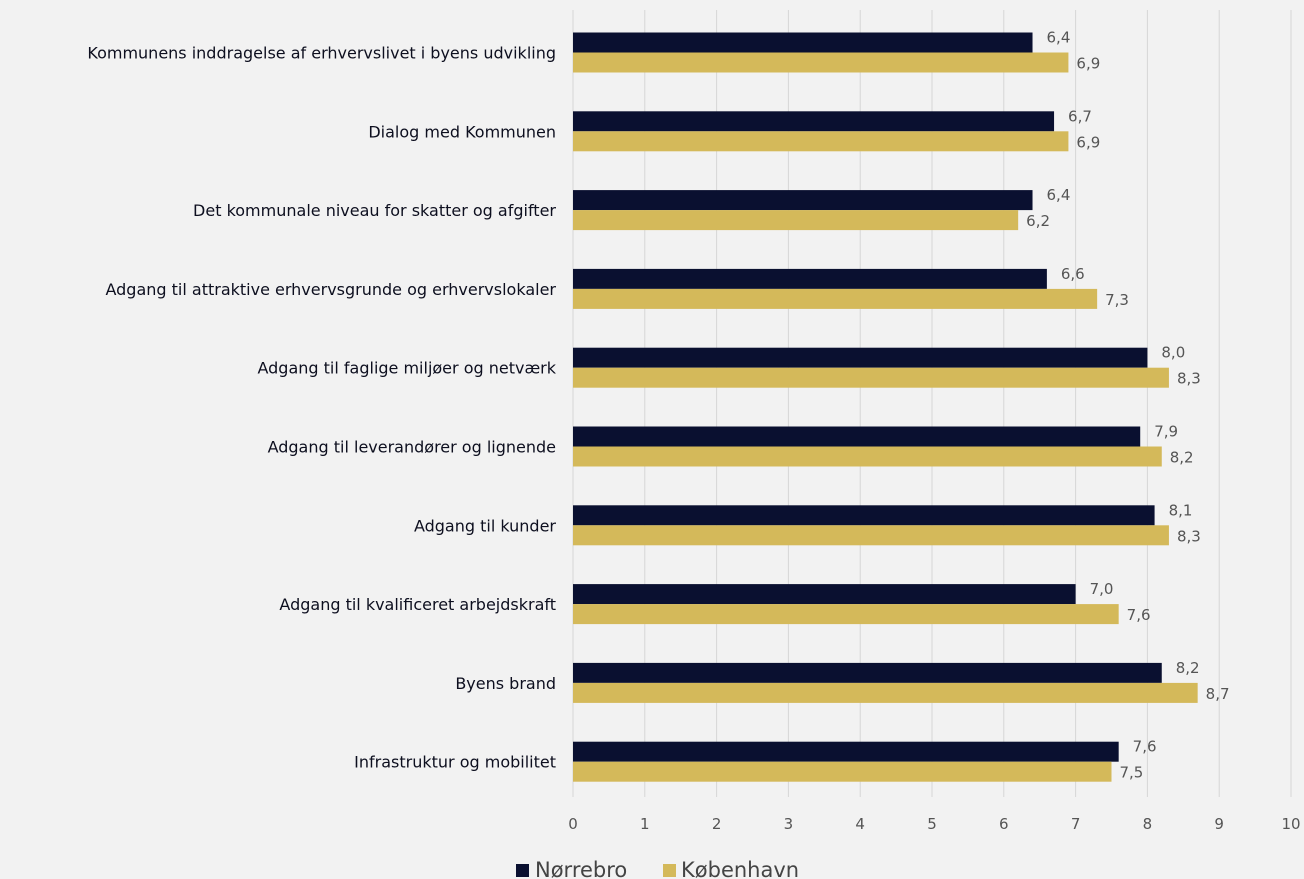 This screenshot has width=1304, height=879. Describe the element at coordinates (1182, 458) in the screenshot. I see `data-label-kobenhavn: 8,2` at that location.